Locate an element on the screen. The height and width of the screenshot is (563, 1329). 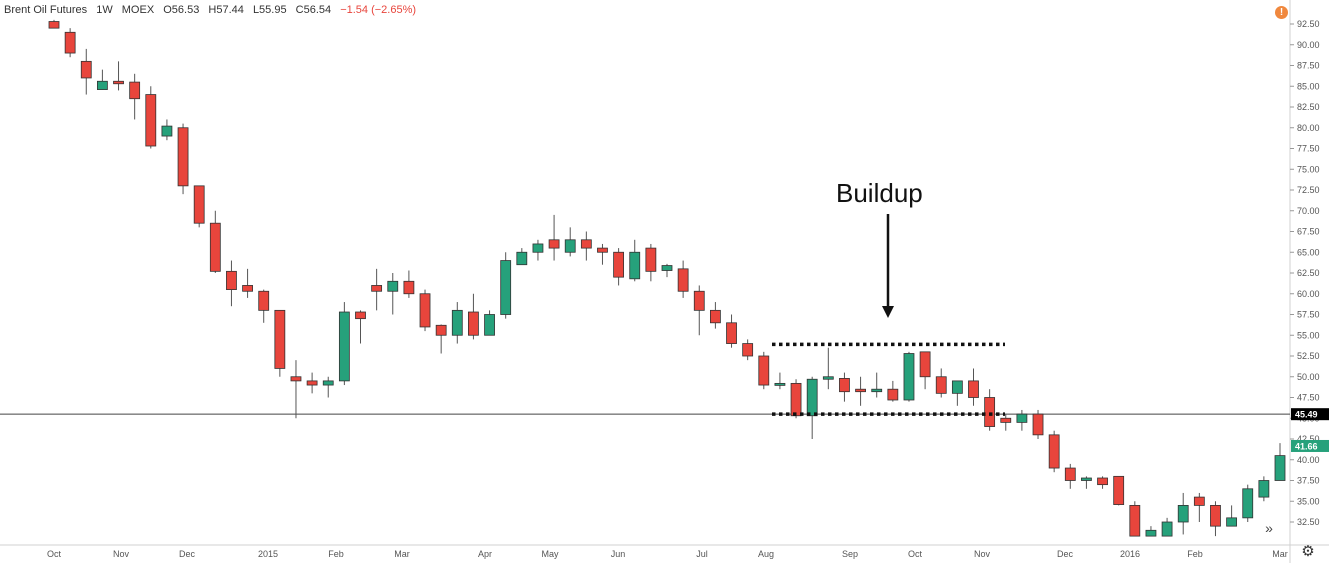
symbol-name: Brent Oil Futures is located at coordinates (46, 10).